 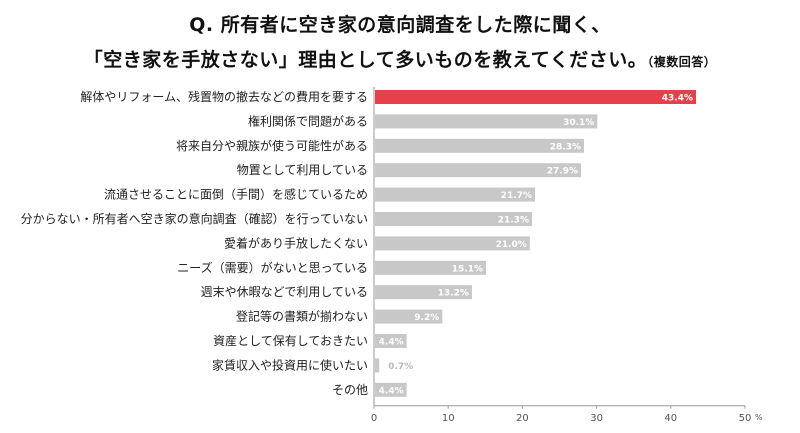 What do you see at coordinates (224, 96) in the screenshot?
I see `category-label: 解体やリフォーム、残置物の撤去などの費用を要する` at bounding box center [224, 96].